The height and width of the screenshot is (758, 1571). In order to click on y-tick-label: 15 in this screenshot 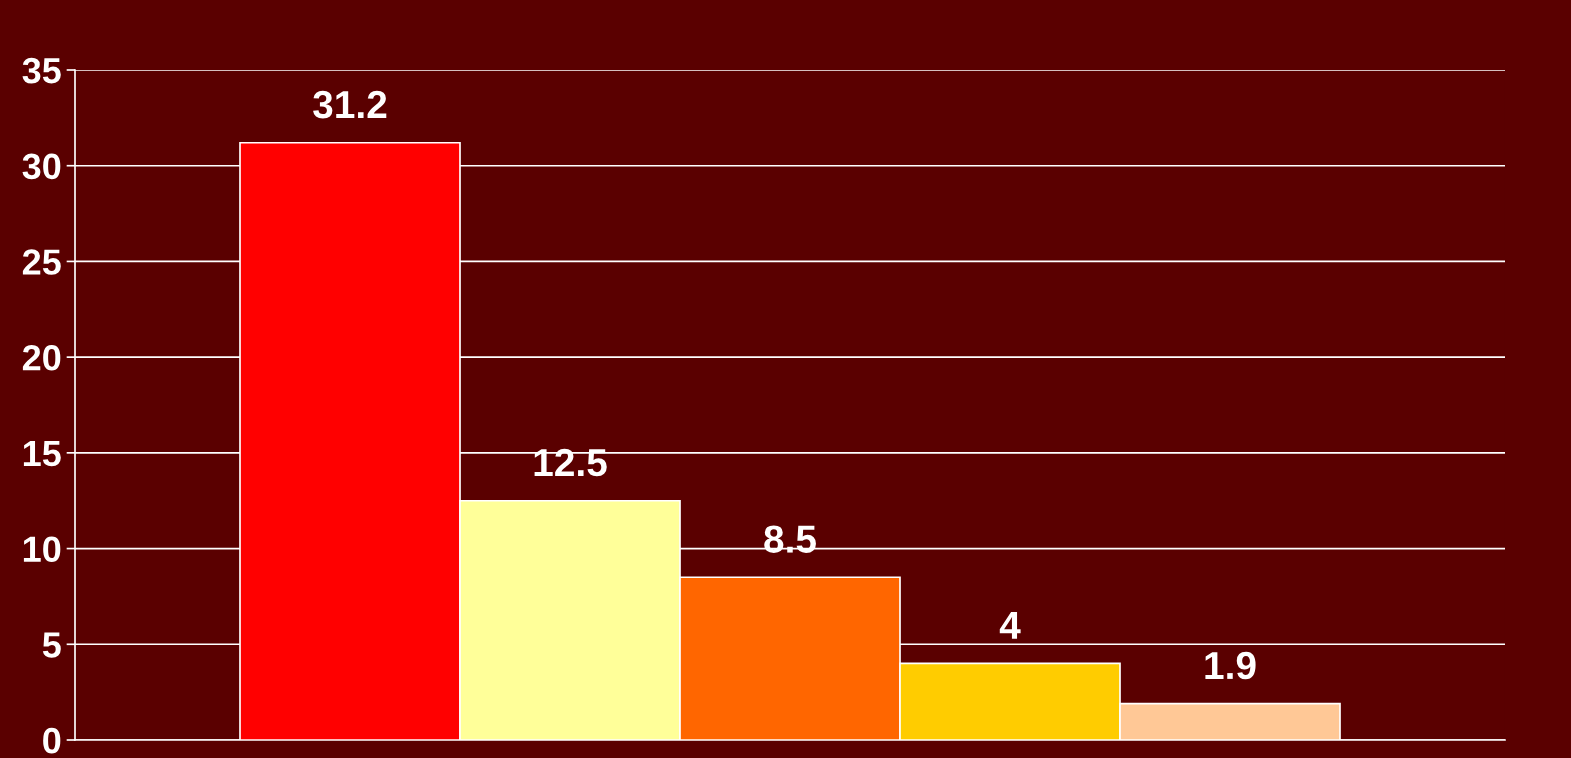, I will do `click(42, 454)`.